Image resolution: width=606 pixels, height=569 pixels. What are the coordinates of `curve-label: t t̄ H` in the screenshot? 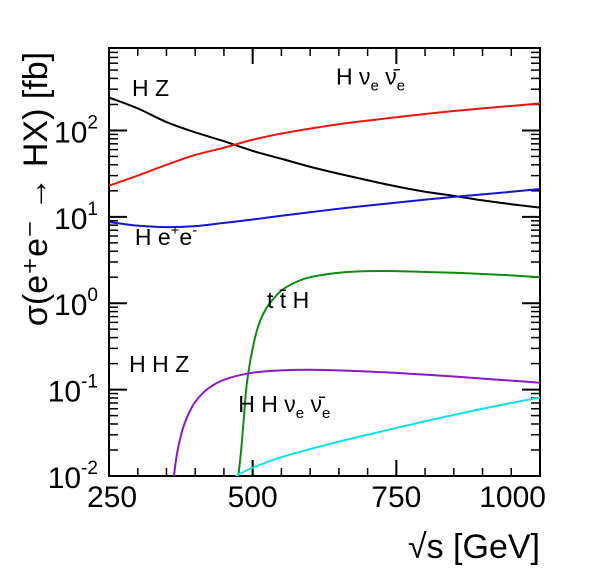 It's located at (288, 300).